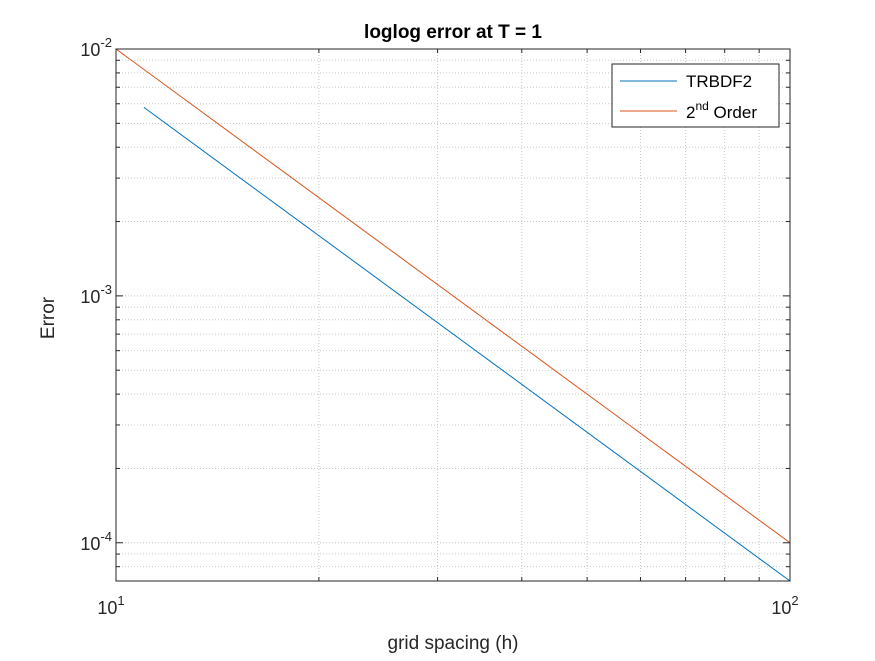 The width and height of the screenshot is (875, 661). I want to click on y-tick-label-exponent: -2, so click(106, 42).